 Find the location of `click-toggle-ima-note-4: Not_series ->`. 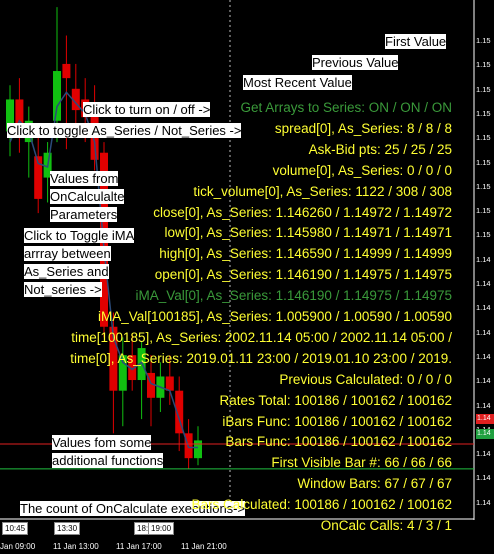

click-toggle-ima-note-4: Not_series -> is located at coordinates (63, 289).